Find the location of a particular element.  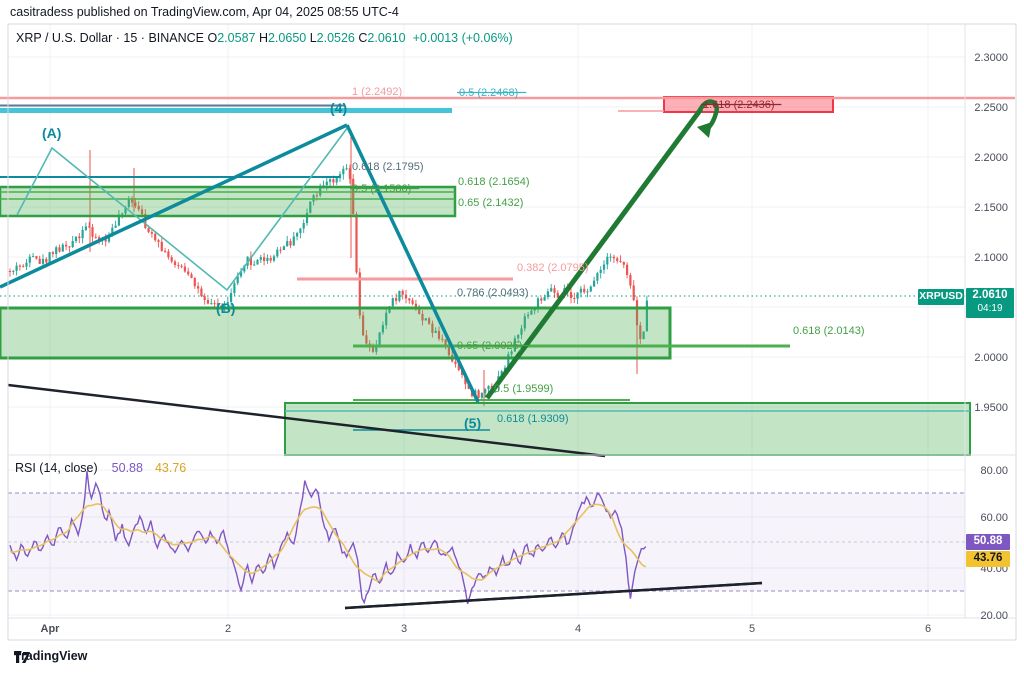

rsi-axis-tick: 80.00 is located at coordinates (994, 471).